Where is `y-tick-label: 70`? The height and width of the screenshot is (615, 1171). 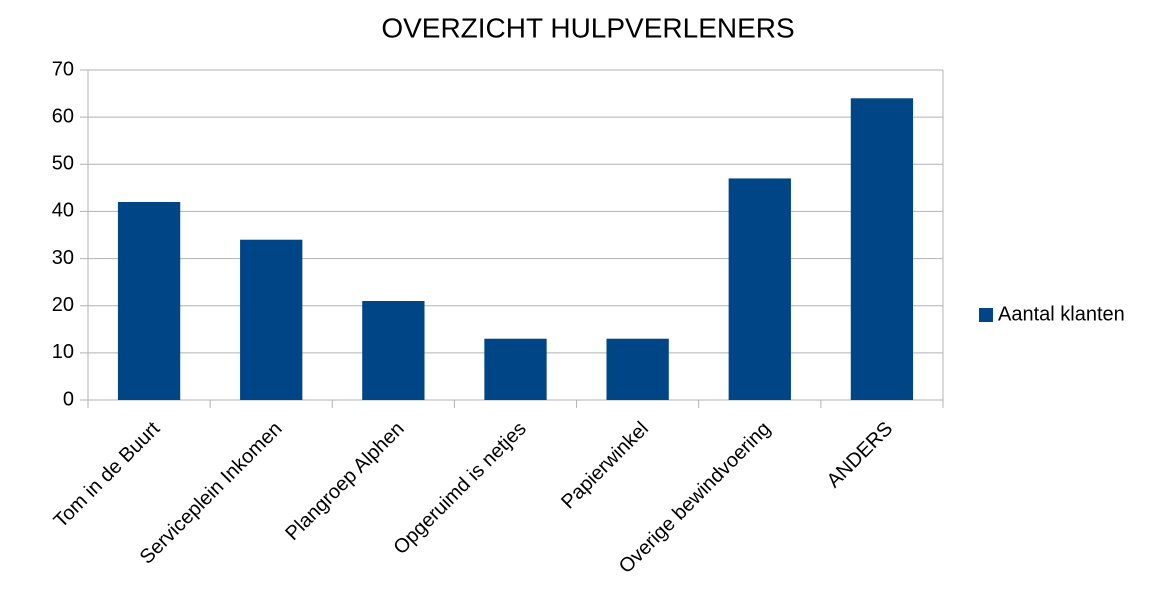 y-tick-label: 70 is located at coordinates (63, 69).